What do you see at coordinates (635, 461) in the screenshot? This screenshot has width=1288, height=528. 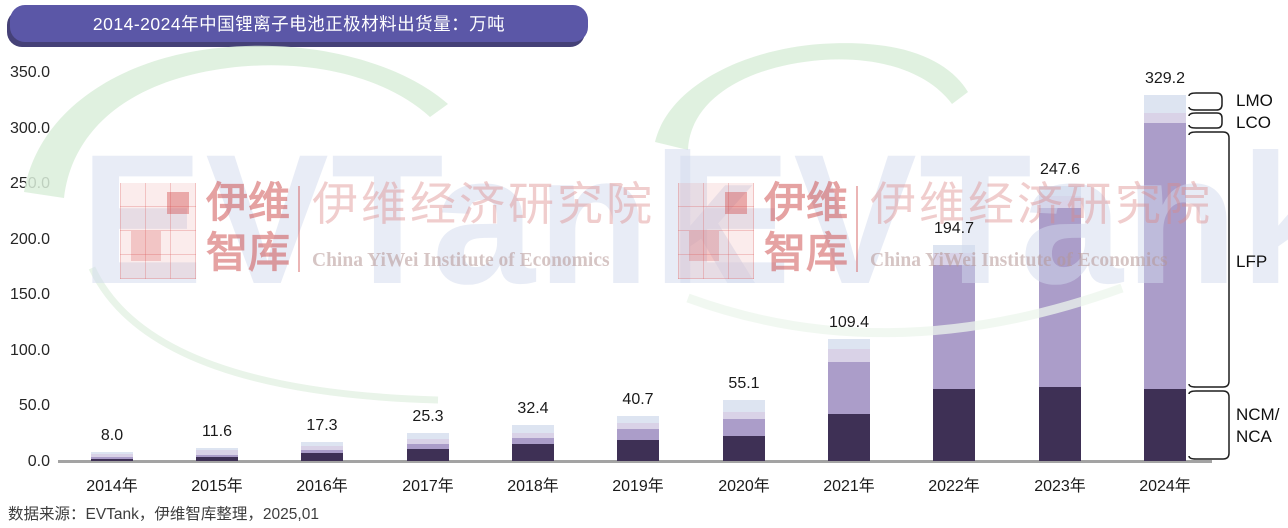 I see `x-axis-line` at bounding box center [635, 461].